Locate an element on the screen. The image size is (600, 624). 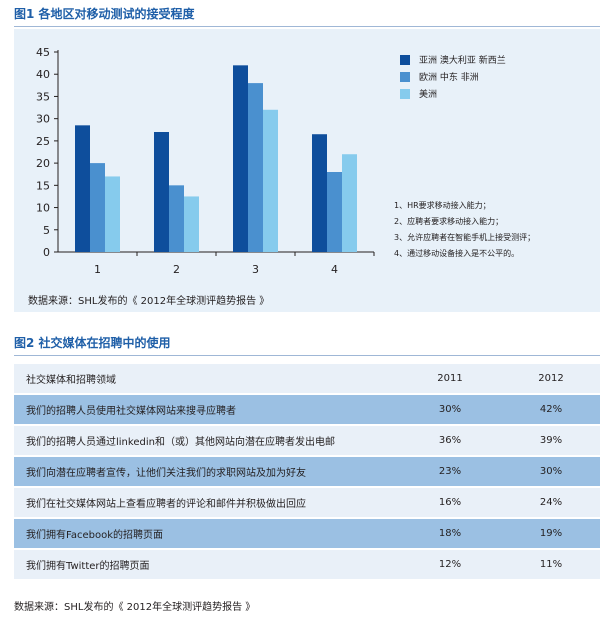
legend-label: 亚洲 澳大利亚 新西兰 is located at coordinates (462, 61).